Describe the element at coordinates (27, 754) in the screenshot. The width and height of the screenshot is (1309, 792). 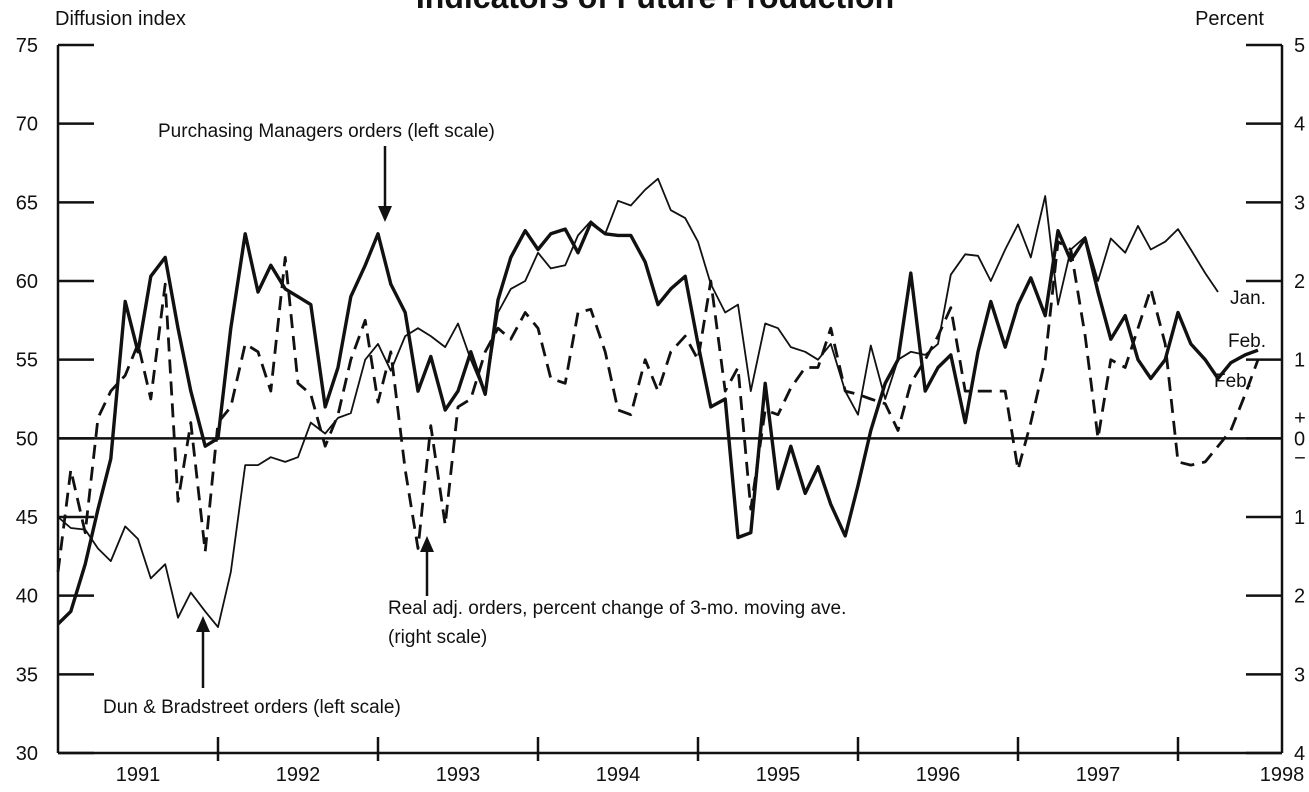
I see `y-tick-label: 30` at that location.